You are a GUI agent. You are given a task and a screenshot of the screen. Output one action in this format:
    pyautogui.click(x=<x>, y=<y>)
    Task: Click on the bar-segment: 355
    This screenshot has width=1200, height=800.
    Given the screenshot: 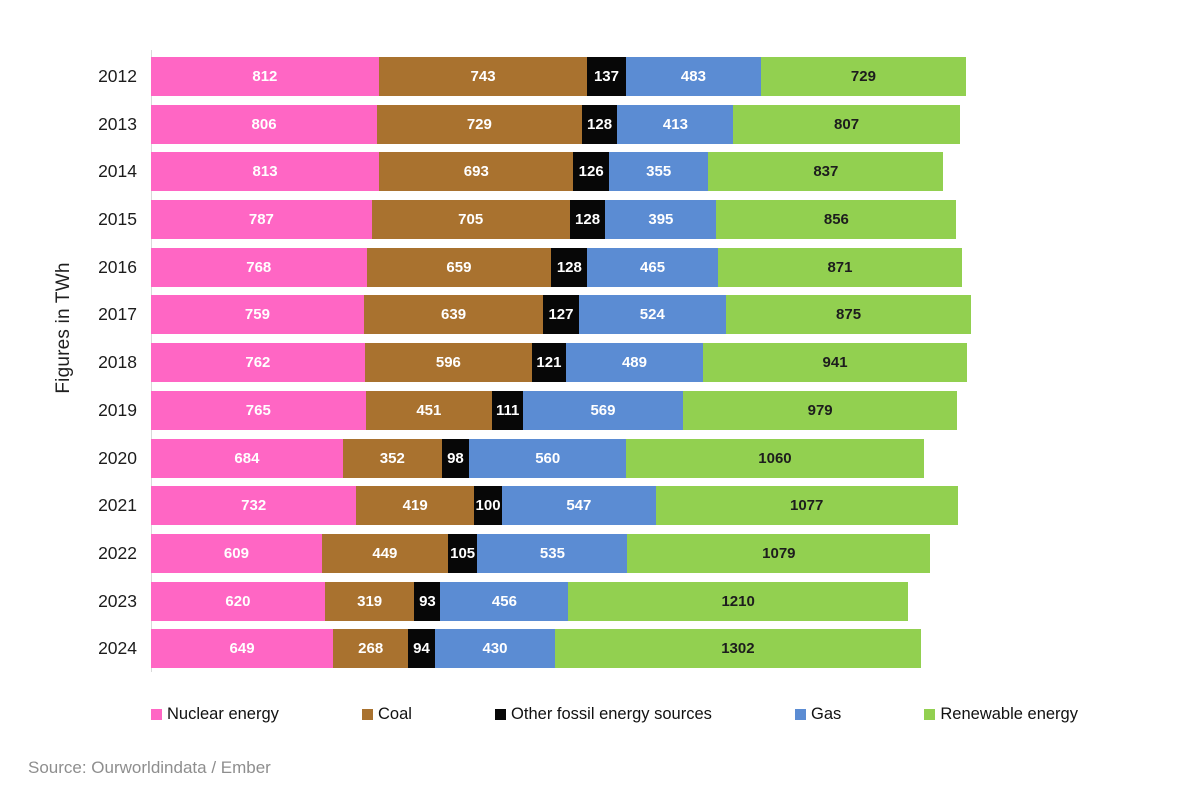 What is the action you would take?
    pyautogui.click(x=658, y=172)
    